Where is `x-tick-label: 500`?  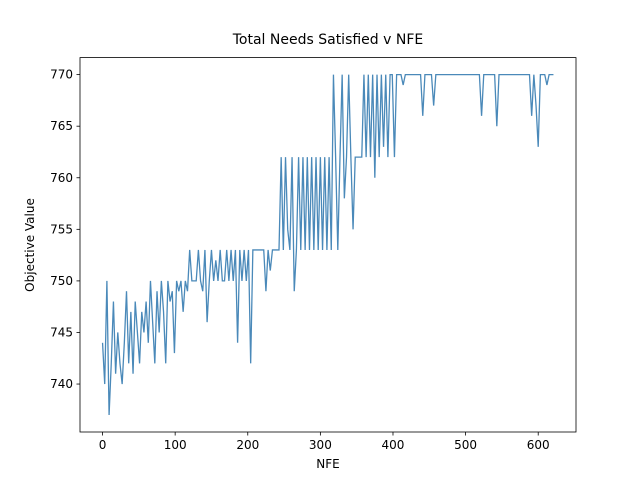
x-tick-label: 500 is located at coordinates (465, 445).